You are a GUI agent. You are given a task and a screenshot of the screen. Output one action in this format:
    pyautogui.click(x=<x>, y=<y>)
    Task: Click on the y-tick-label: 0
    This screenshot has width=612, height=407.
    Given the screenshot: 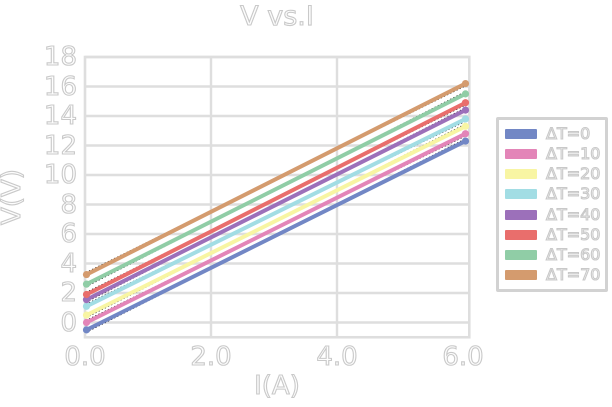 What is the action you would take?
    pyautogui.click(x=69, y=322)
    